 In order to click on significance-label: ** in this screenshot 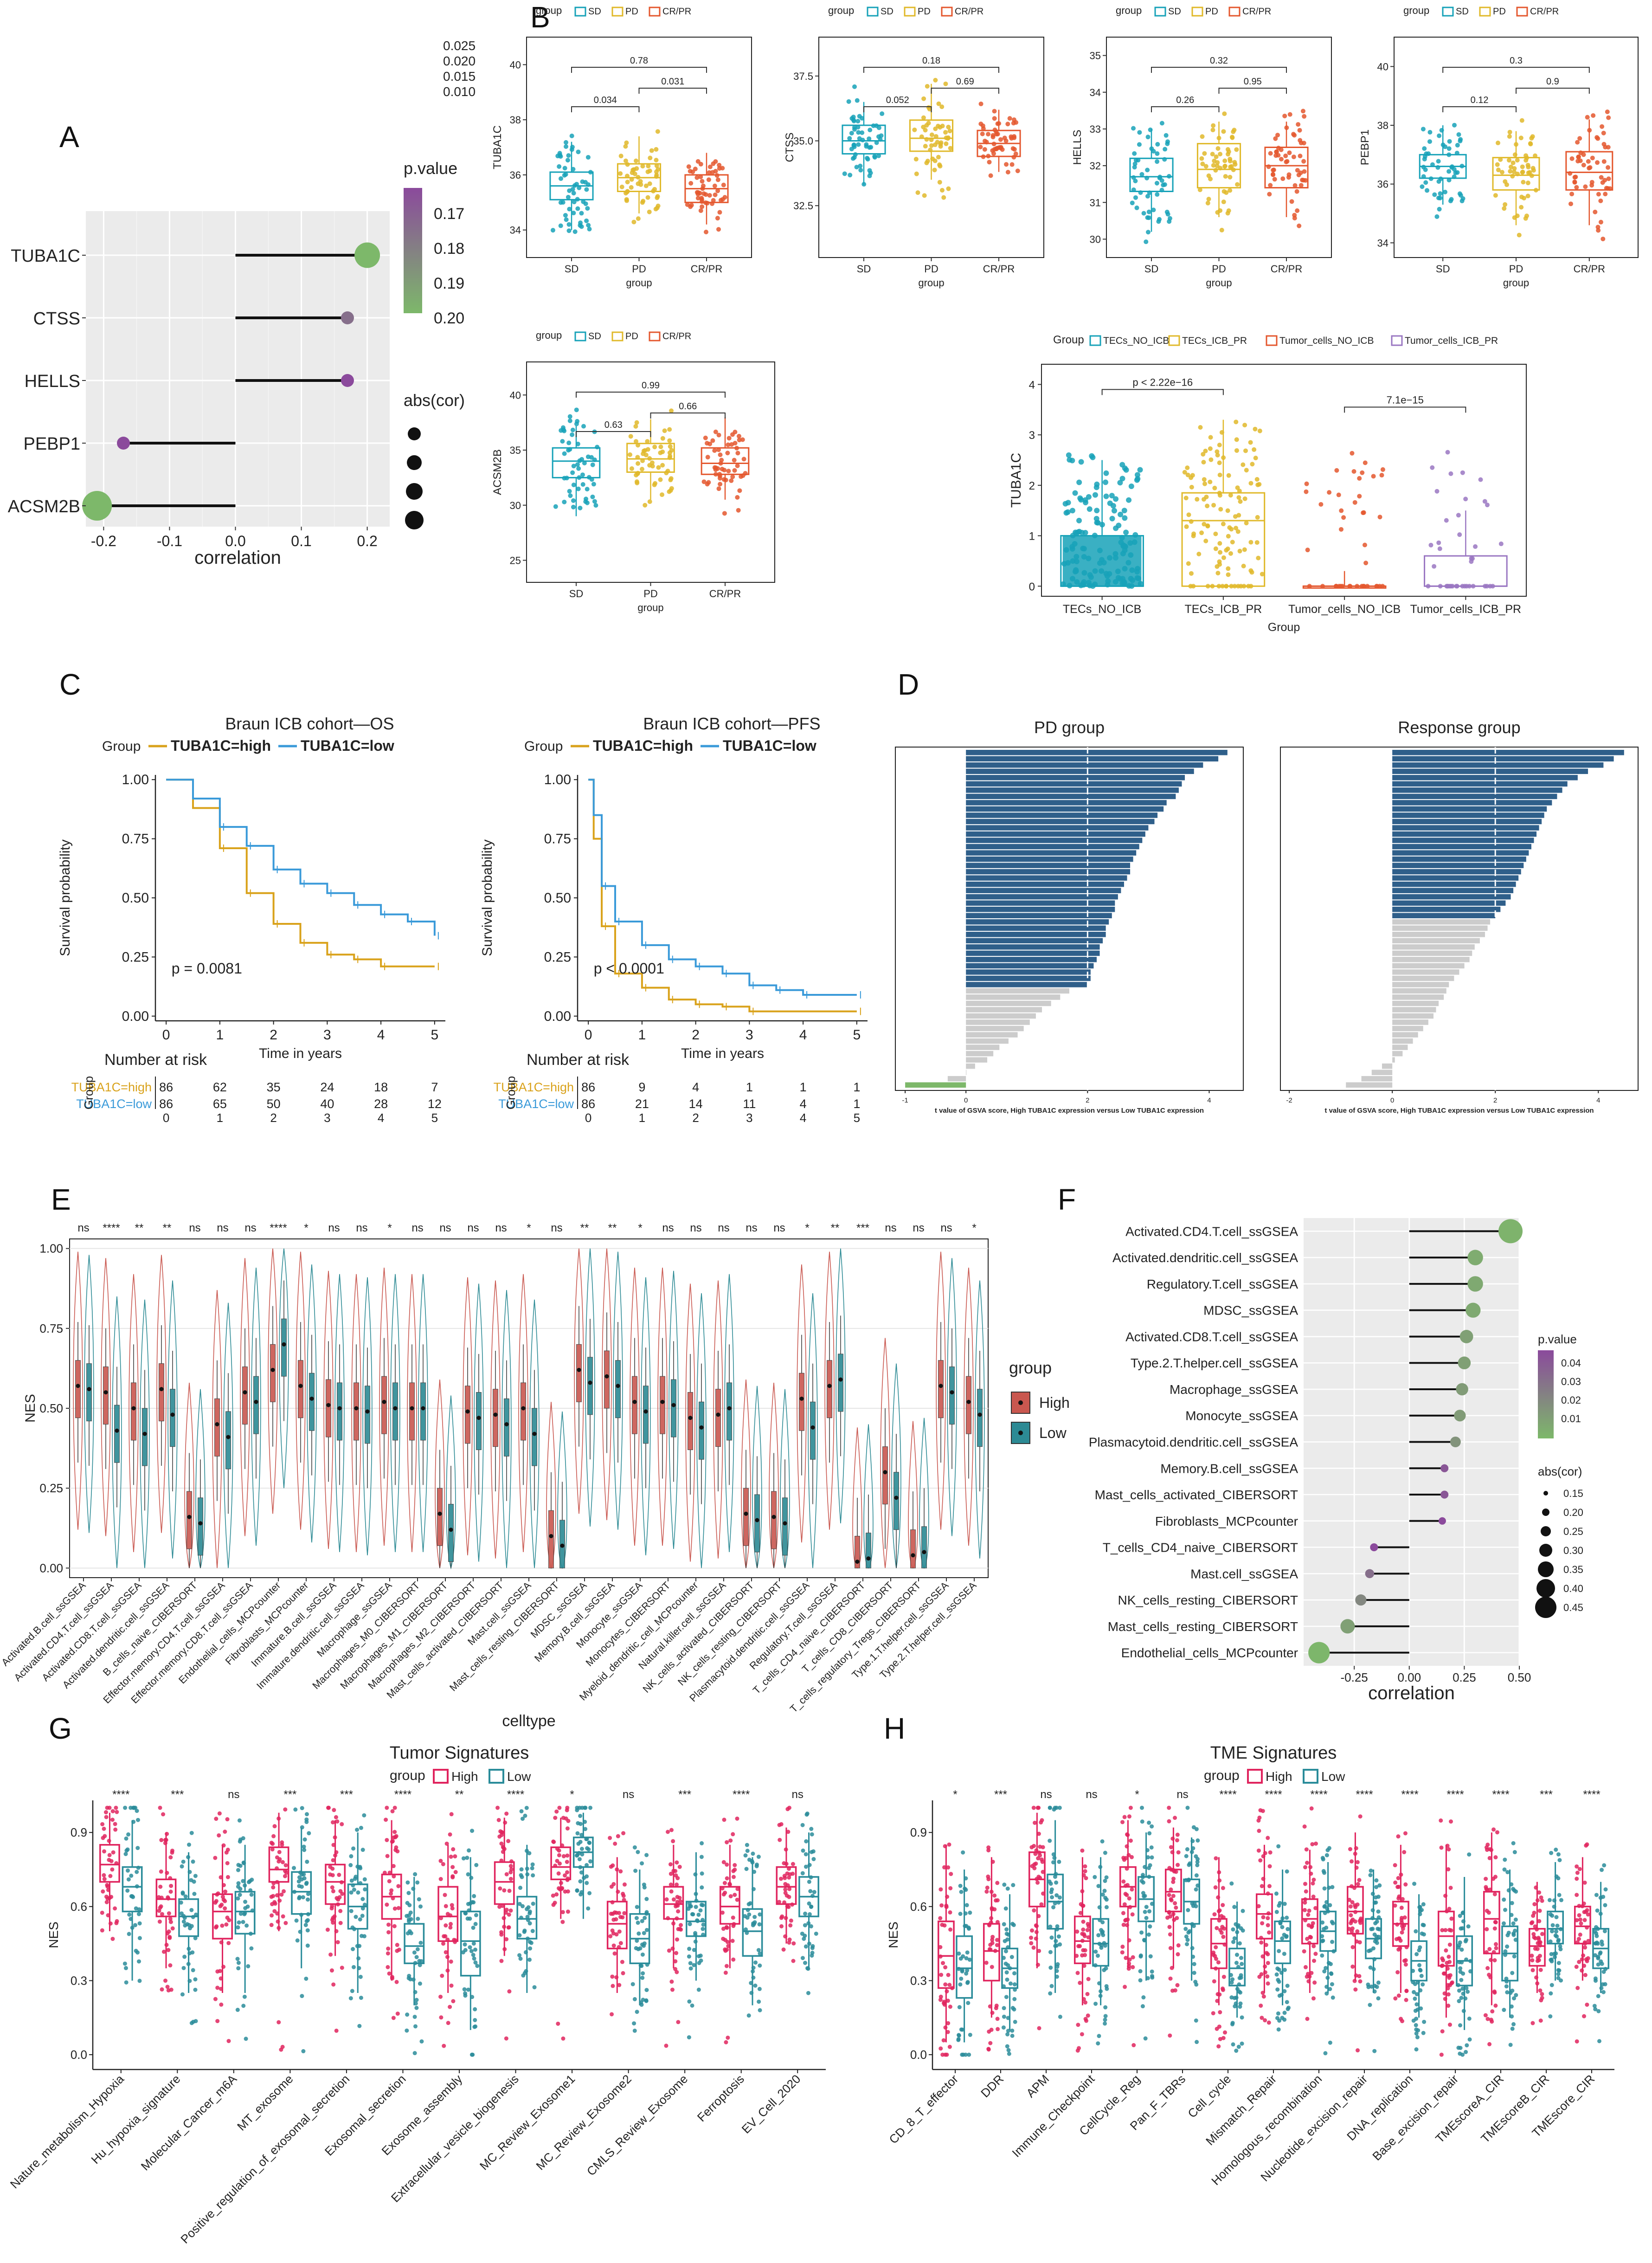, I will do `click(836, 1228)`.